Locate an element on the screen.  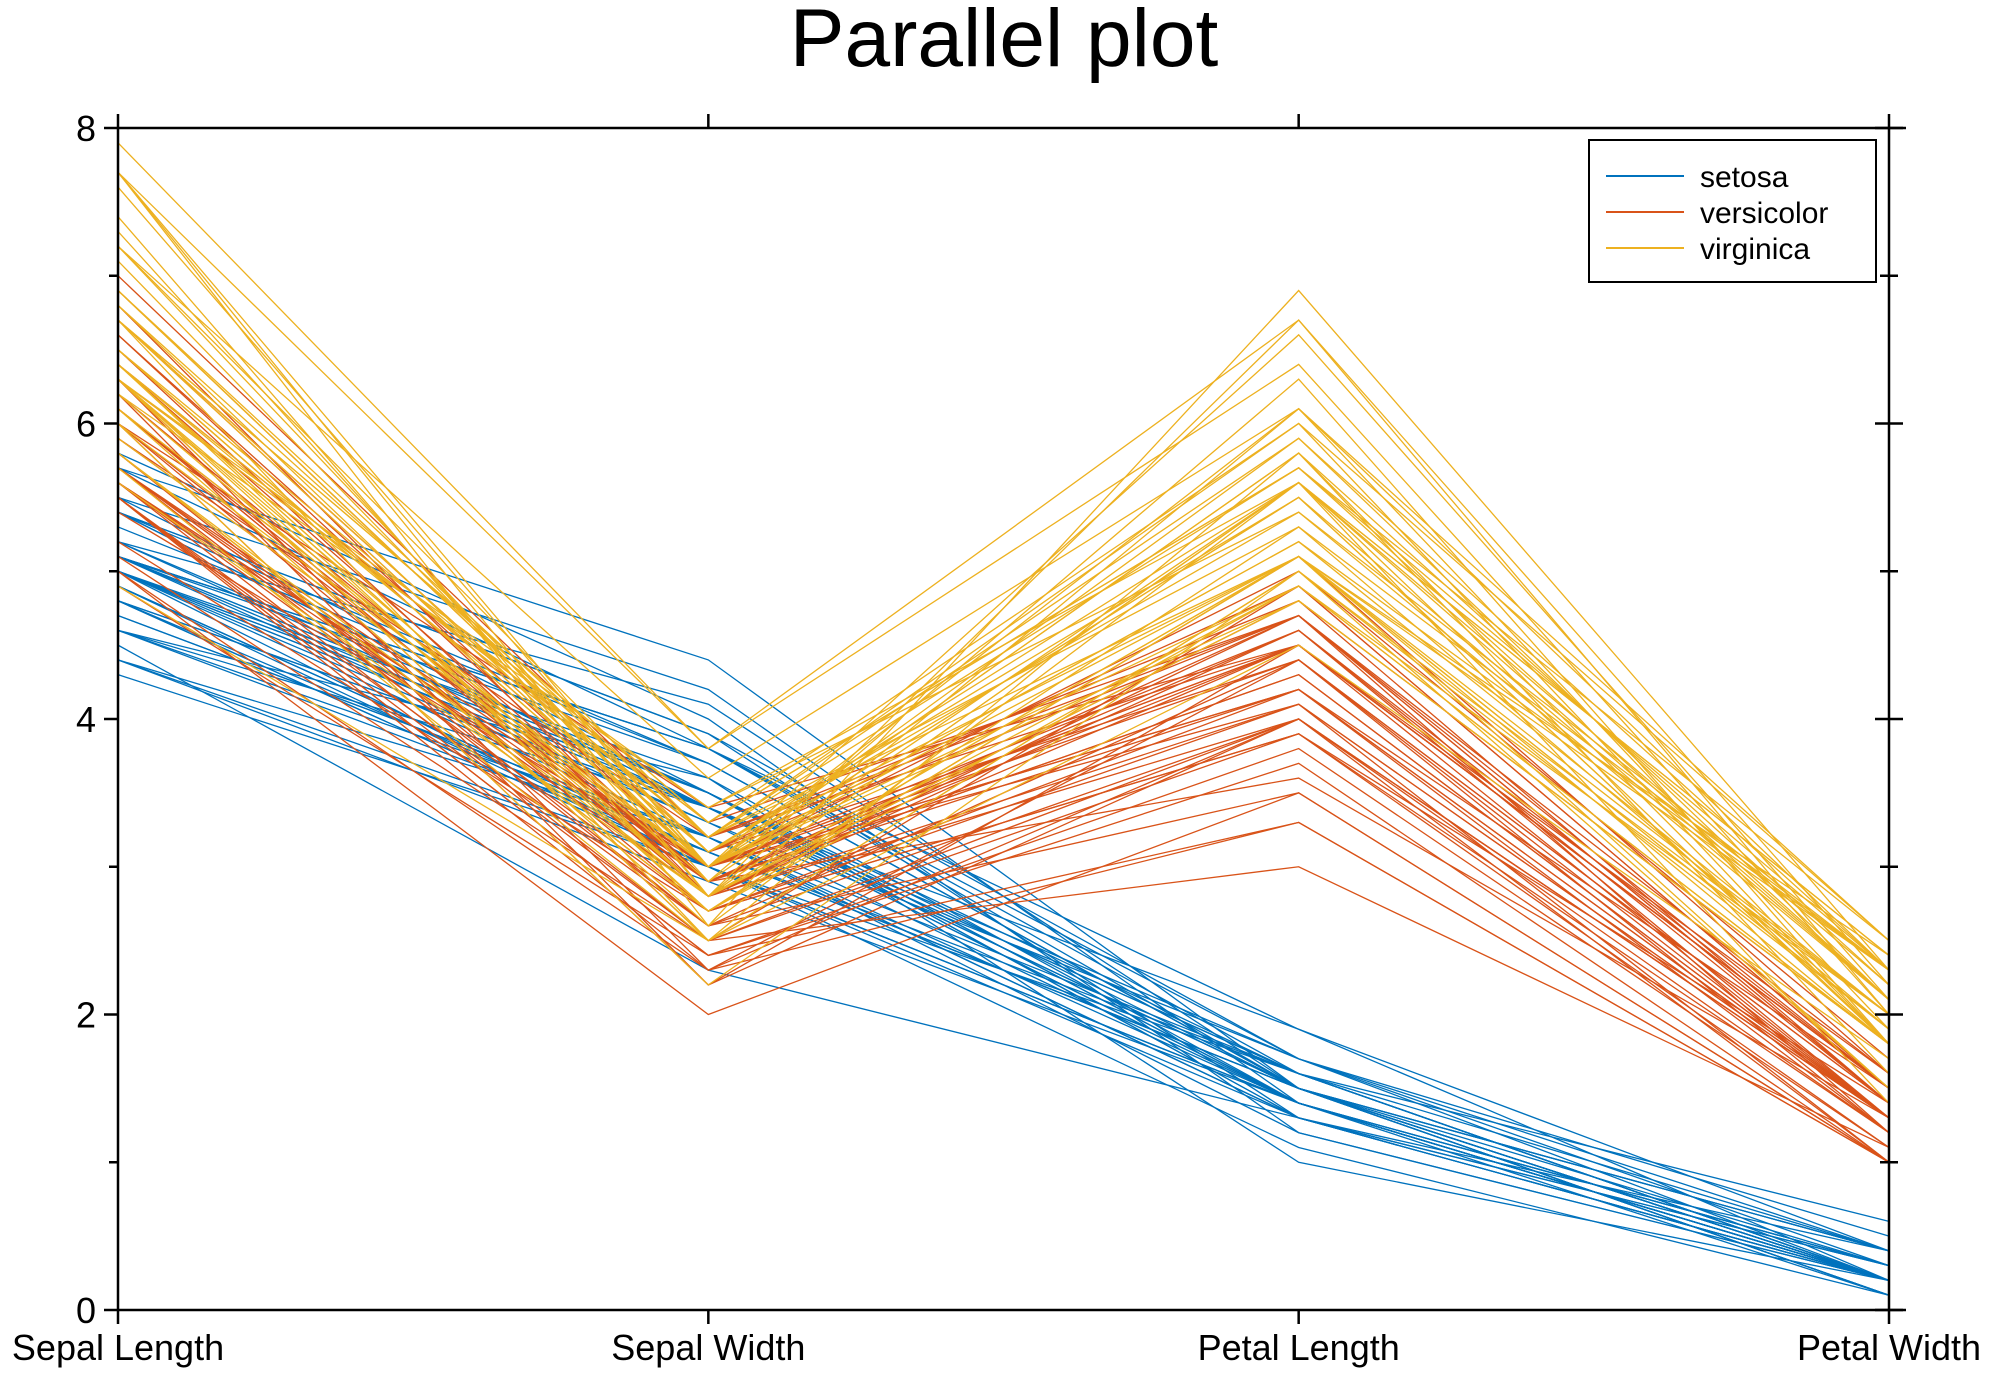
x-tick-label: Sepal Width is located at coordinates (708, 1347).